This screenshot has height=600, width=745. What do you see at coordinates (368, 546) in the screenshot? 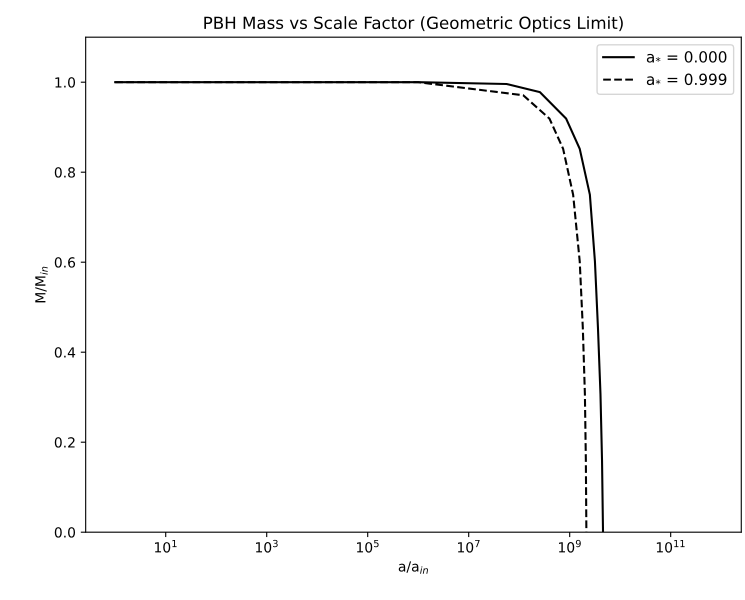
I see `x-tick-label: 10$^{5}$` at bounding box center [368, 546].